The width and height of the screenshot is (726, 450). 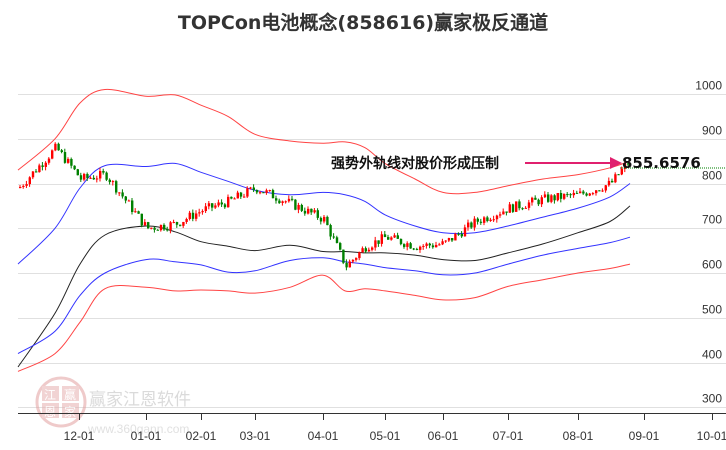 I want to click on x-tick-label: 04-01, so click(x=323, y=436).